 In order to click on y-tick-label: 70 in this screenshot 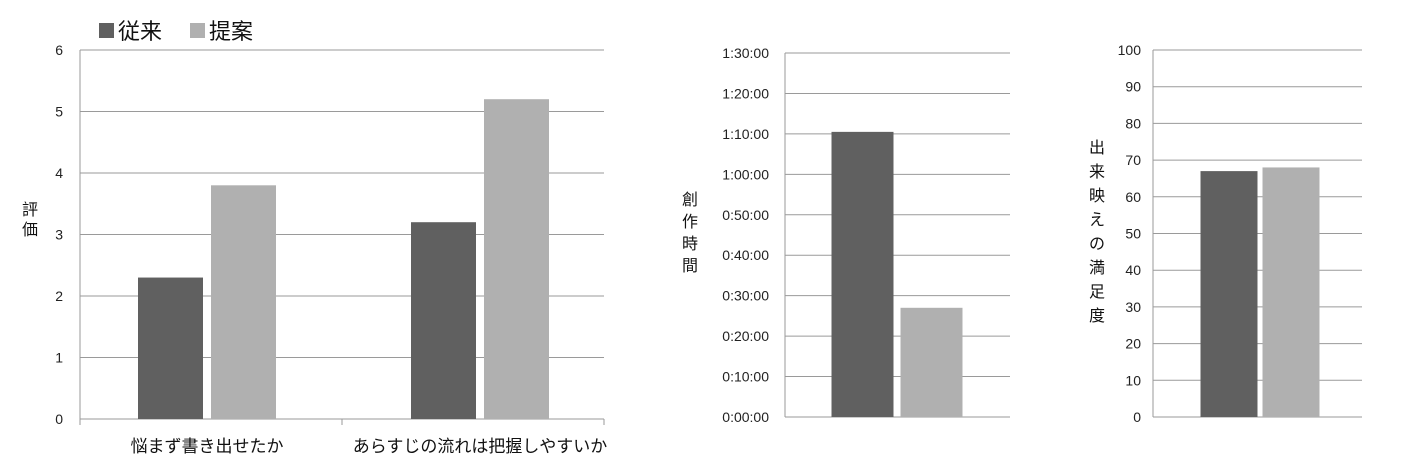, I will do `click(1133, 160)`.